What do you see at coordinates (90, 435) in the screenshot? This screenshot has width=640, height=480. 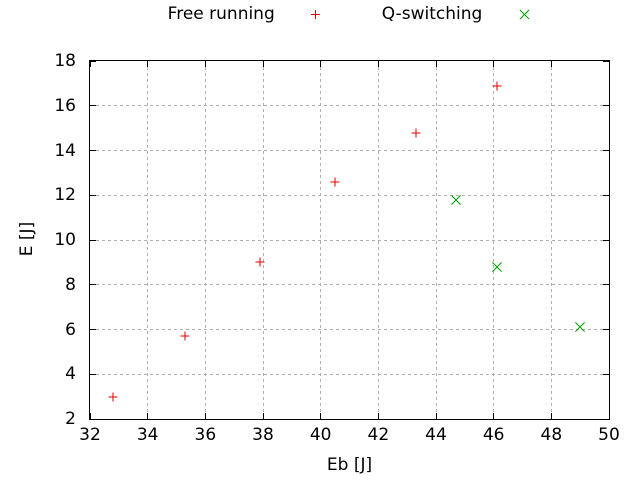 I see `x-tick-label-32: 32` at bounding box center [90, 435].